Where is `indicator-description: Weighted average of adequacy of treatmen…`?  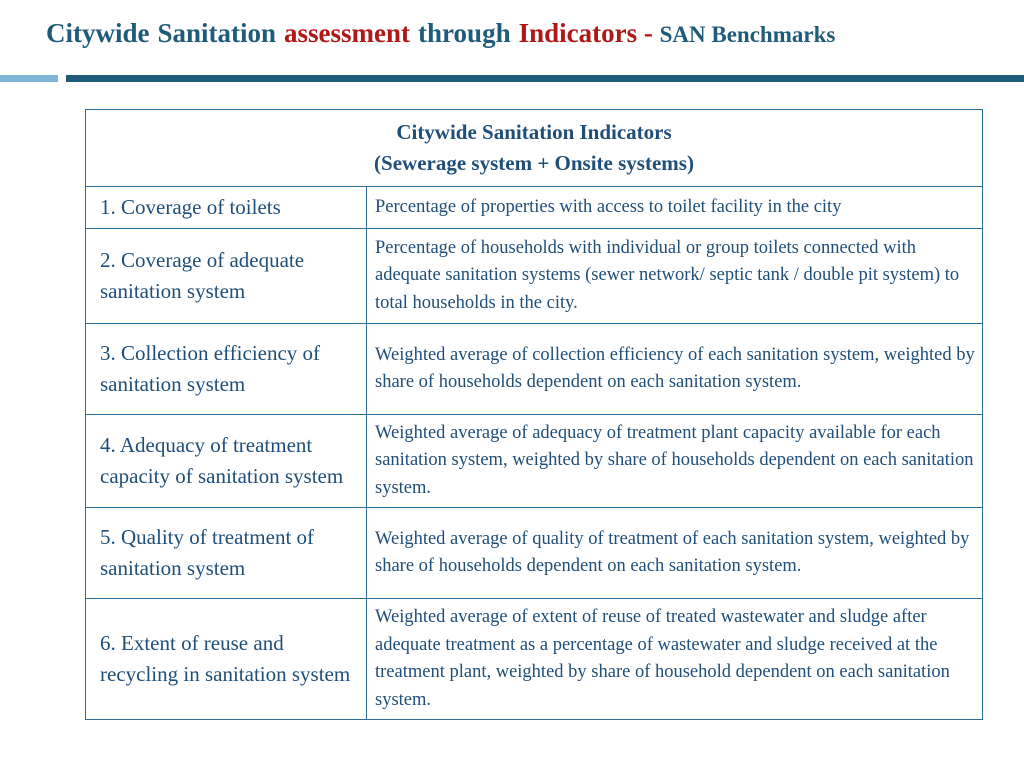
indicator-description: Weighted average of adequacy of treatmen… is located at coordinates (674, 461).